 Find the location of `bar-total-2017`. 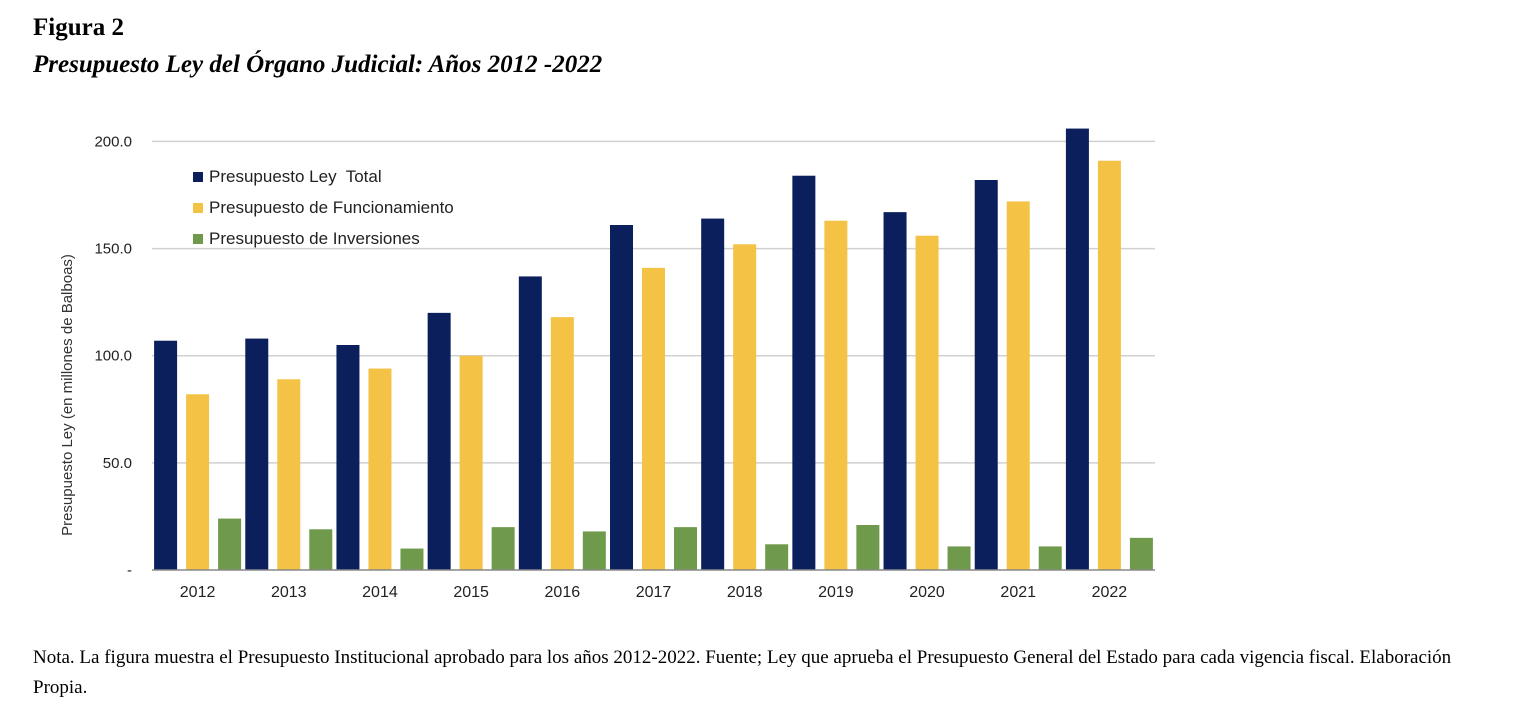

bar-total-2017 is located at coordinates (621, 397).